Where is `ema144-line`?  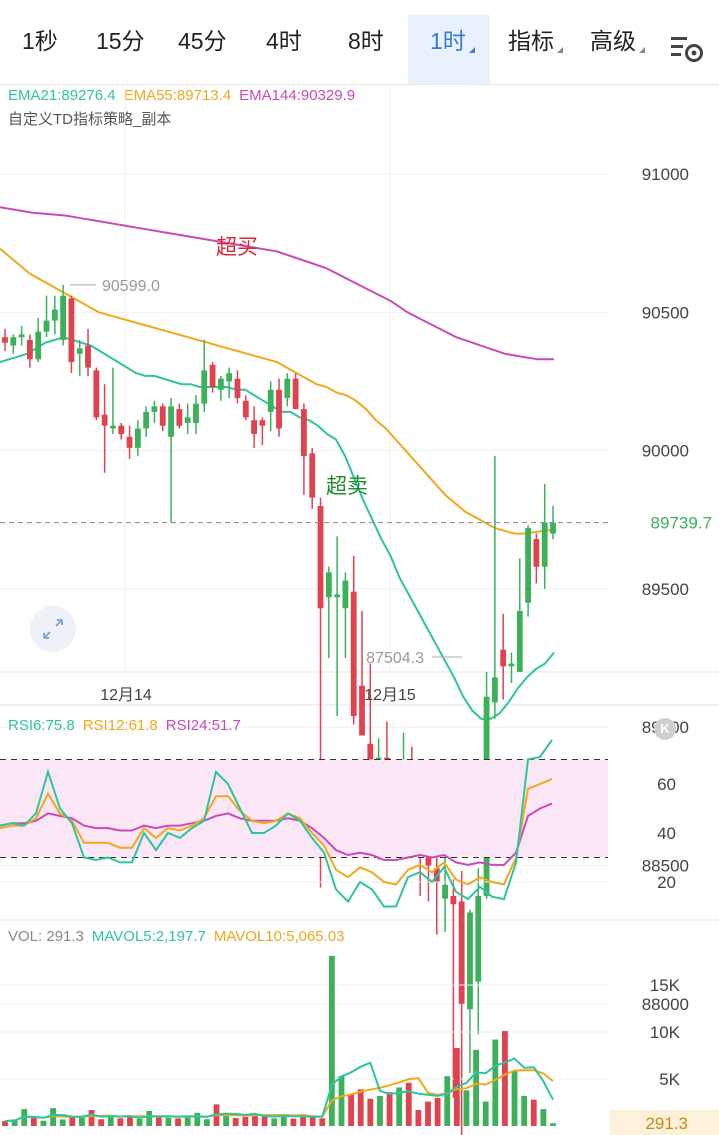 ema144-line is located at coordinates (277, 283).